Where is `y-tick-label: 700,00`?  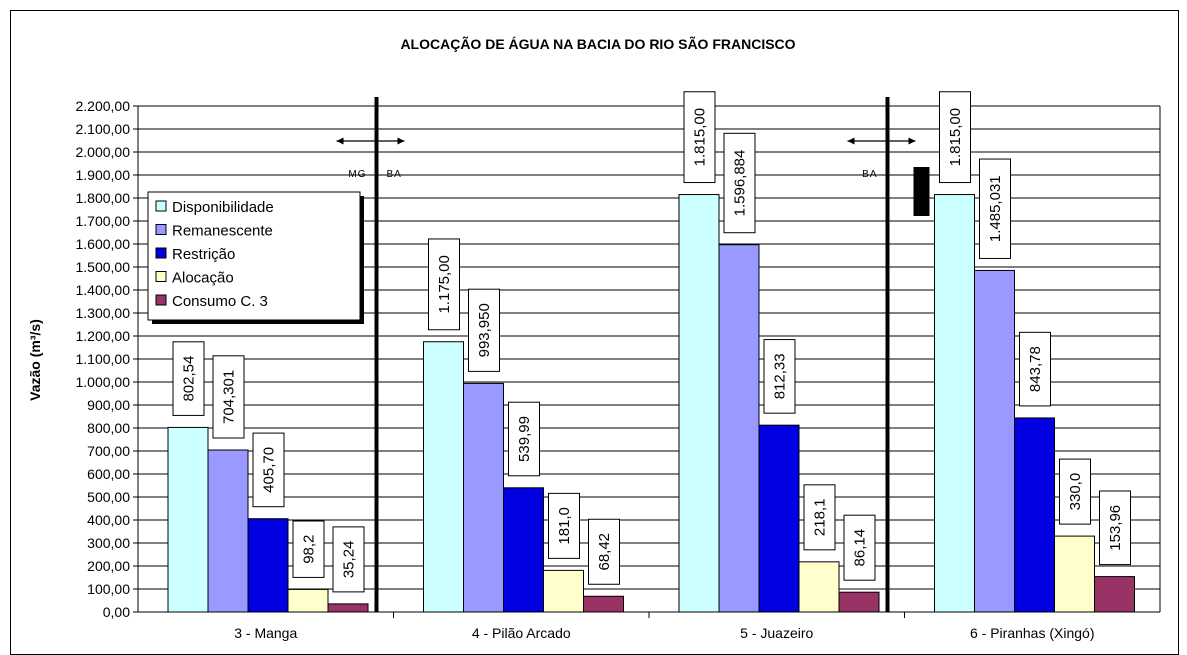
y-tick-label: 700,00 is located at coordinates (108, 451).